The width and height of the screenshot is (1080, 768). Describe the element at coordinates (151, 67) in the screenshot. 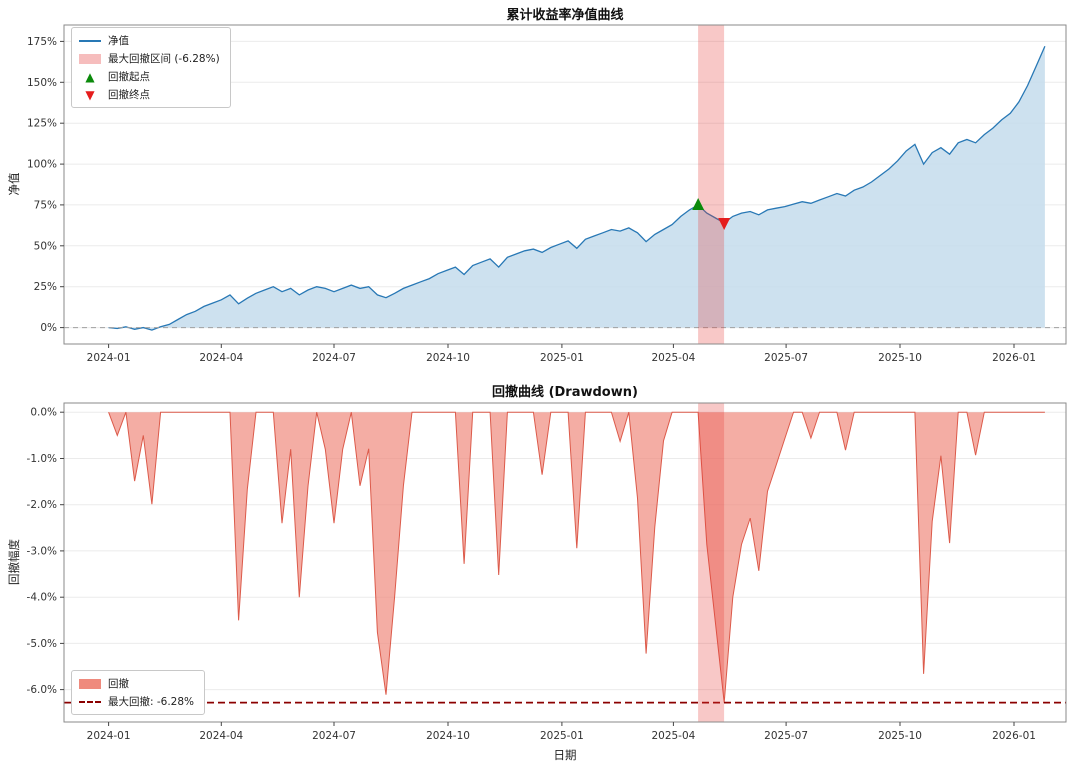

I see `net-value-legend: 净值最大回撤区间 (-6.28%) ▲ 回撤起点 ▼ 回撤终点` at that location.